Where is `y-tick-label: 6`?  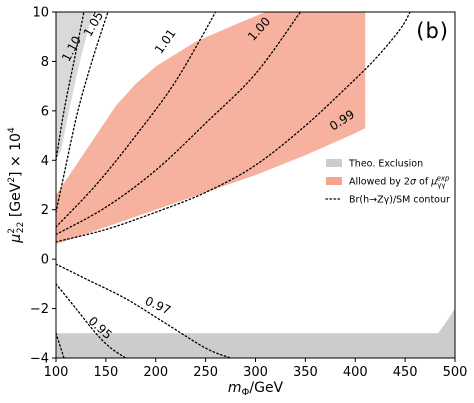
y-tick-label: 6 is located at coordinates (45, 111).